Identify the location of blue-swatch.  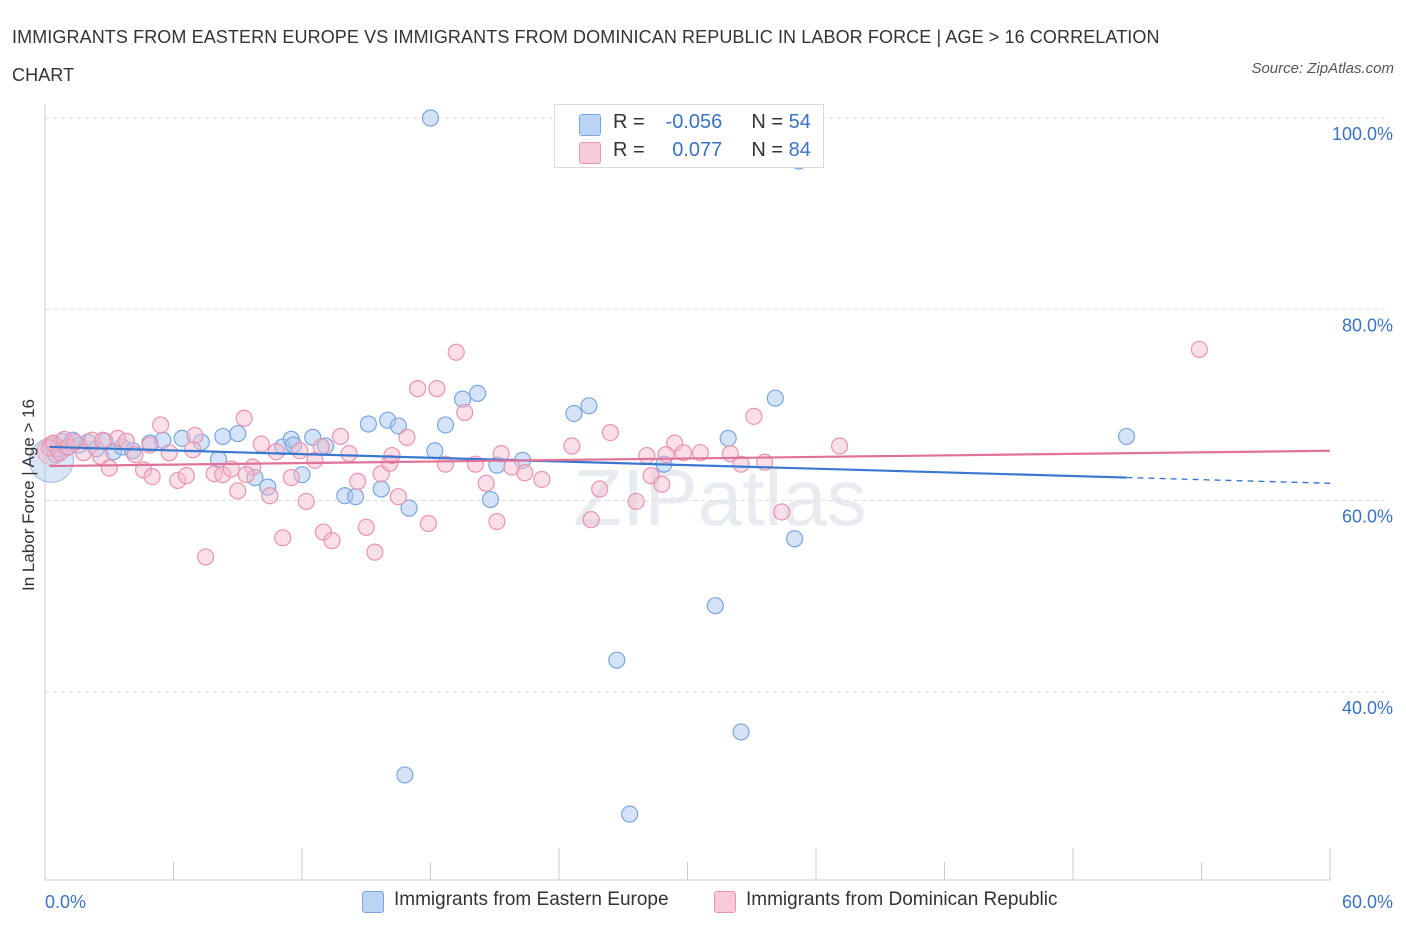
(590, 125).